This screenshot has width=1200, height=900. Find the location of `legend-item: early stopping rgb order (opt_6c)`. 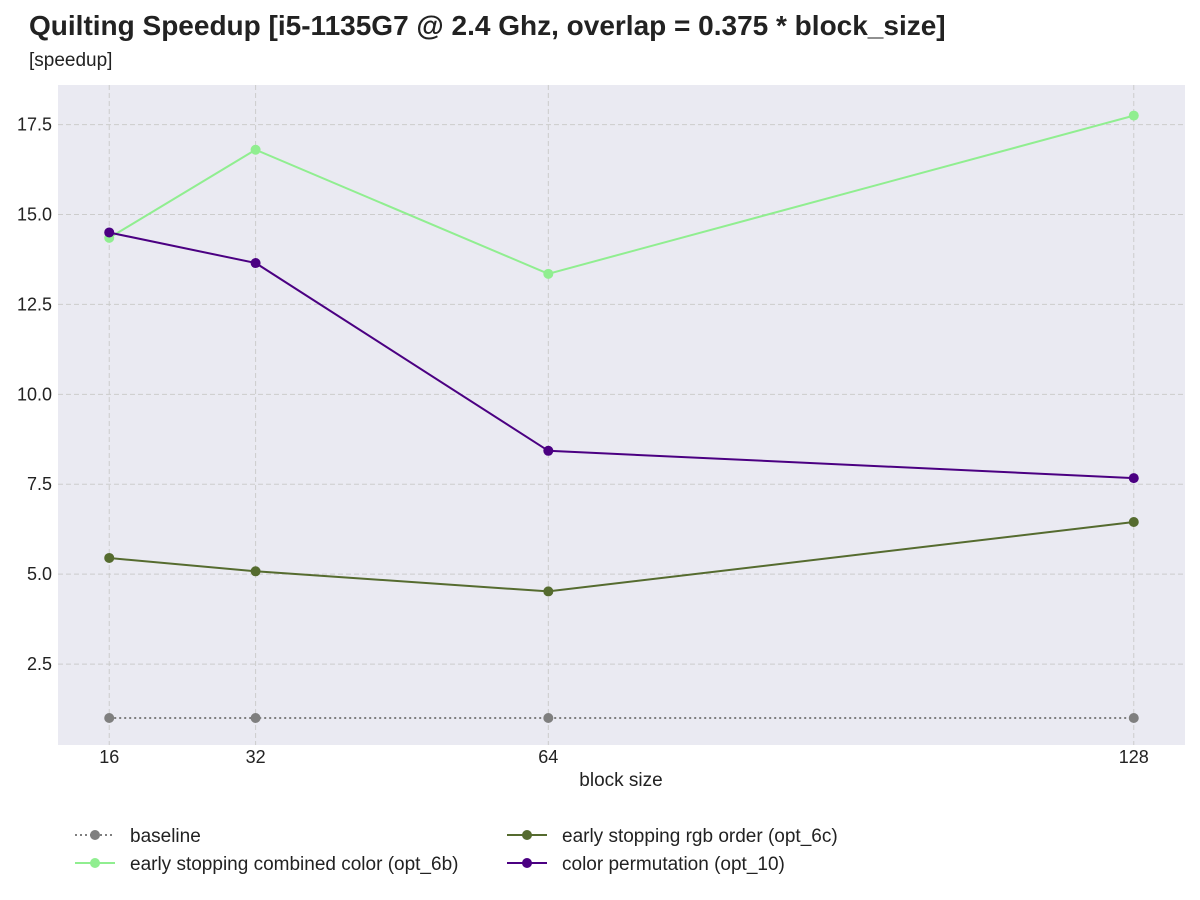

legend-item: early stopping rgb order (opt_6c) is located at coordinates (672, 836).